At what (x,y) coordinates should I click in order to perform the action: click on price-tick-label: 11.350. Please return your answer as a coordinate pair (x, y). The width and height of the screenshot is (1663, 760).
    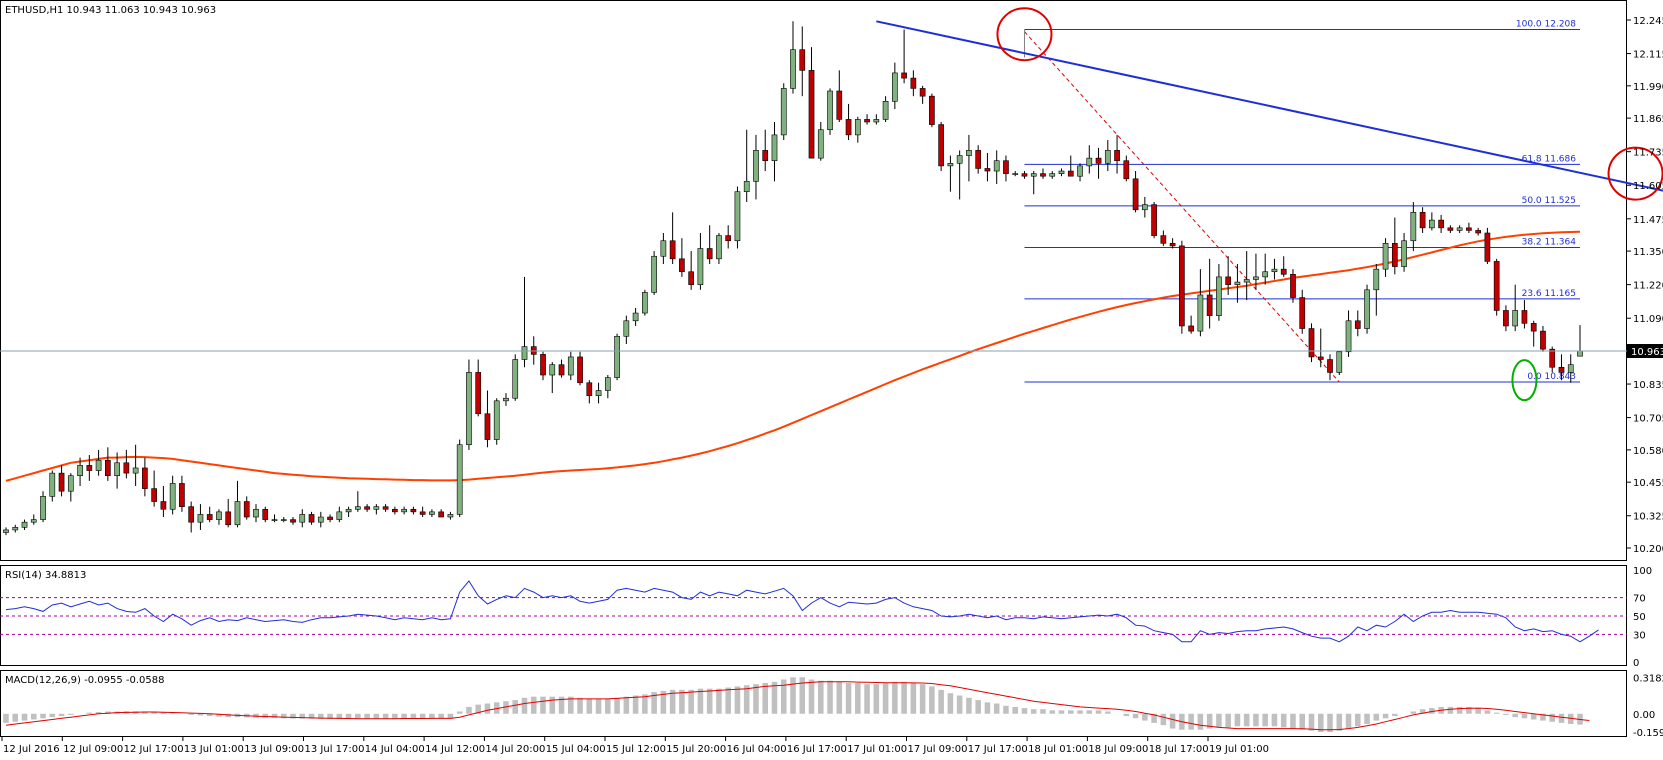
    Looking at the image, I should click on (1648, 252).